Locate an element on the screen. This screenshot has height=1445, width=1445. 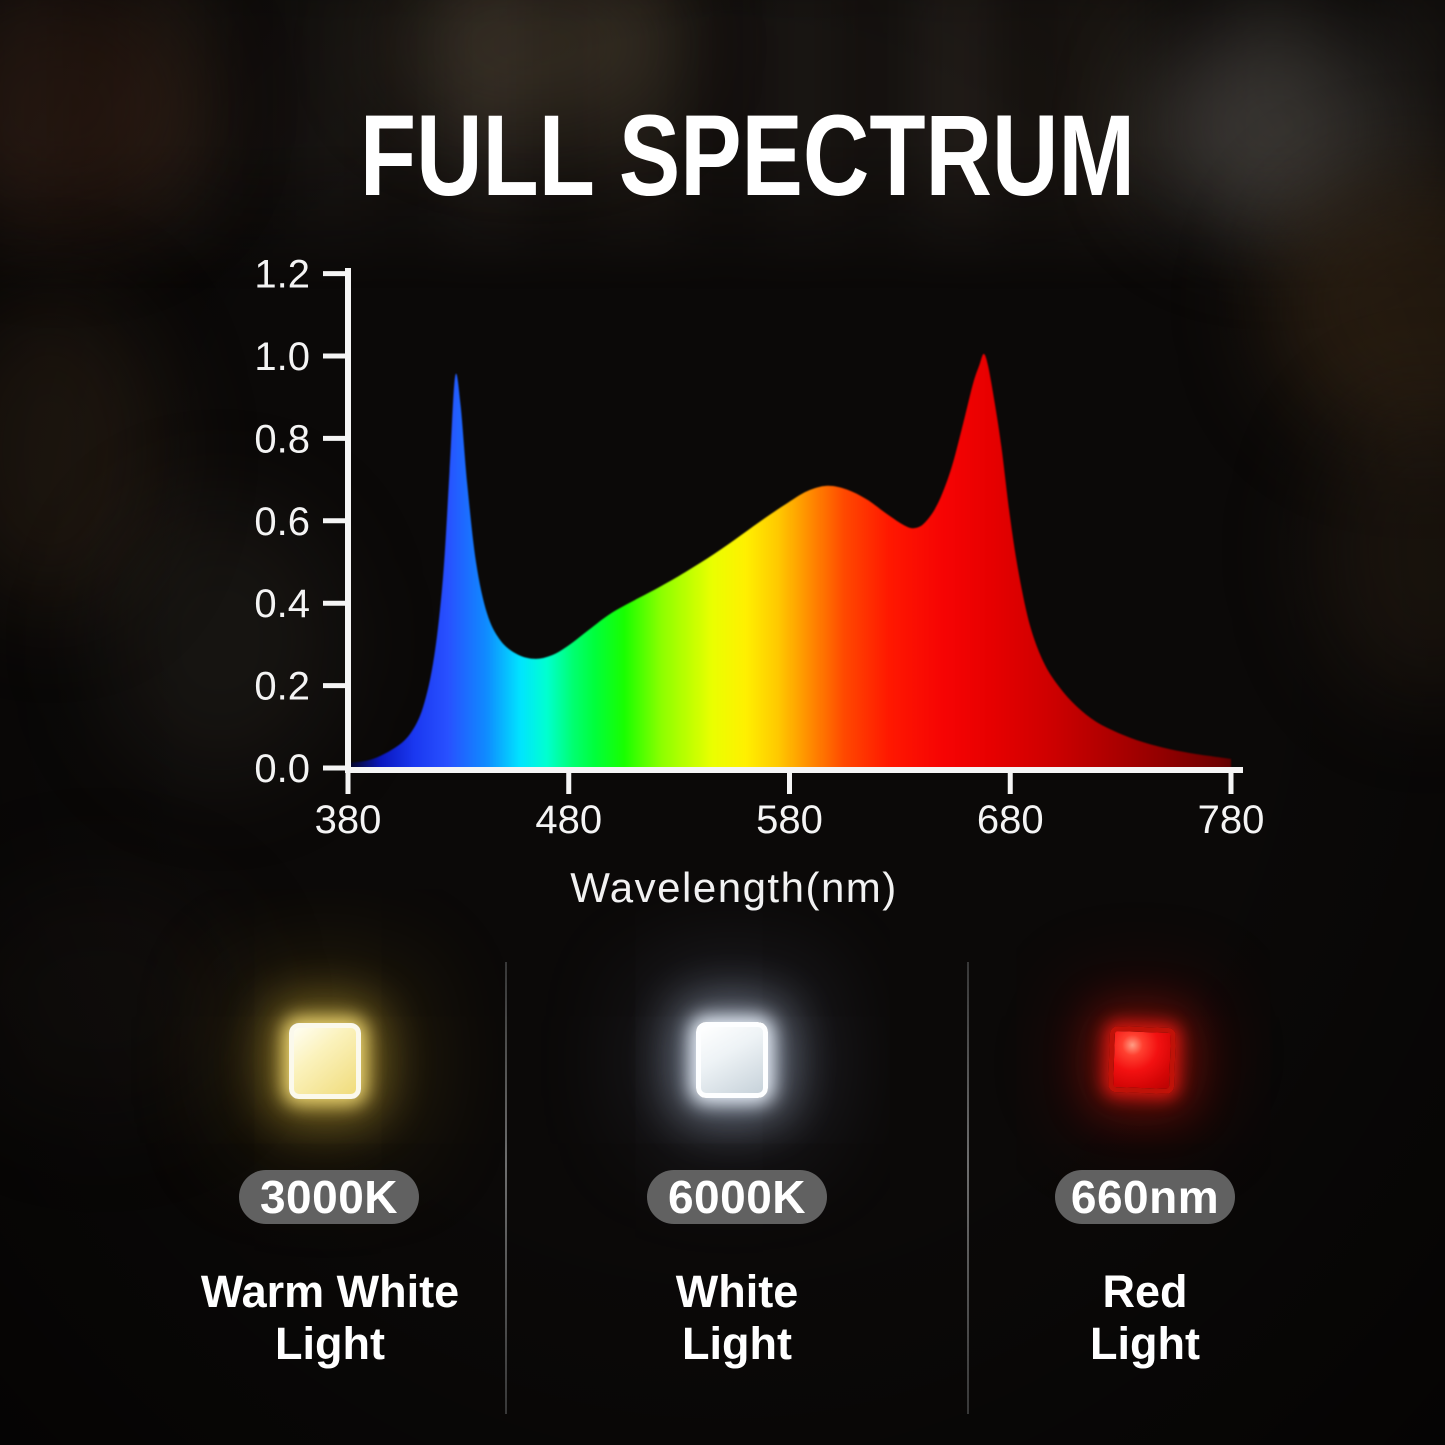
y-tick-label: 0.6 is located at coordinates (282, 522).